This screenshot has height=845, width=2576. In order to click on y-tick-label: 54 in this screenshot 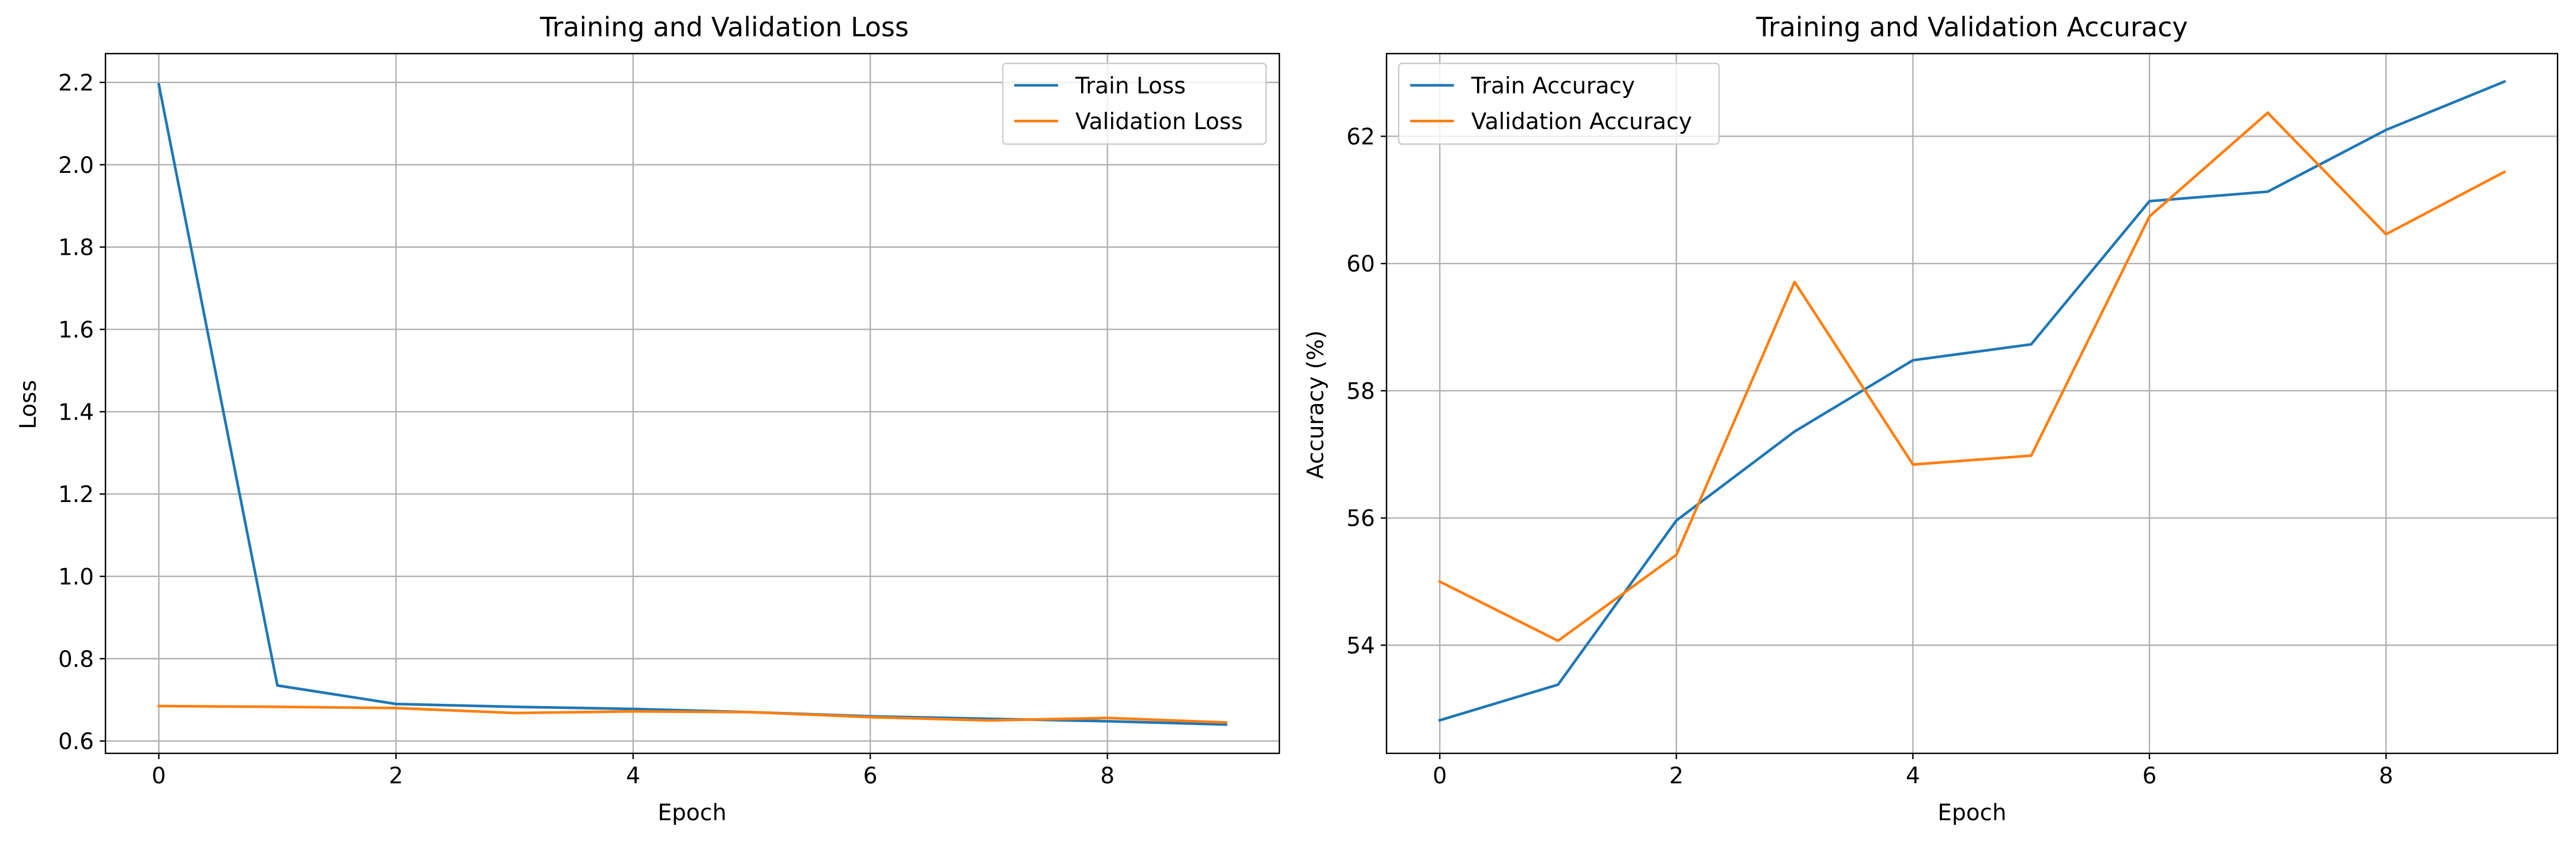, I will do `click(1360, 646)`.